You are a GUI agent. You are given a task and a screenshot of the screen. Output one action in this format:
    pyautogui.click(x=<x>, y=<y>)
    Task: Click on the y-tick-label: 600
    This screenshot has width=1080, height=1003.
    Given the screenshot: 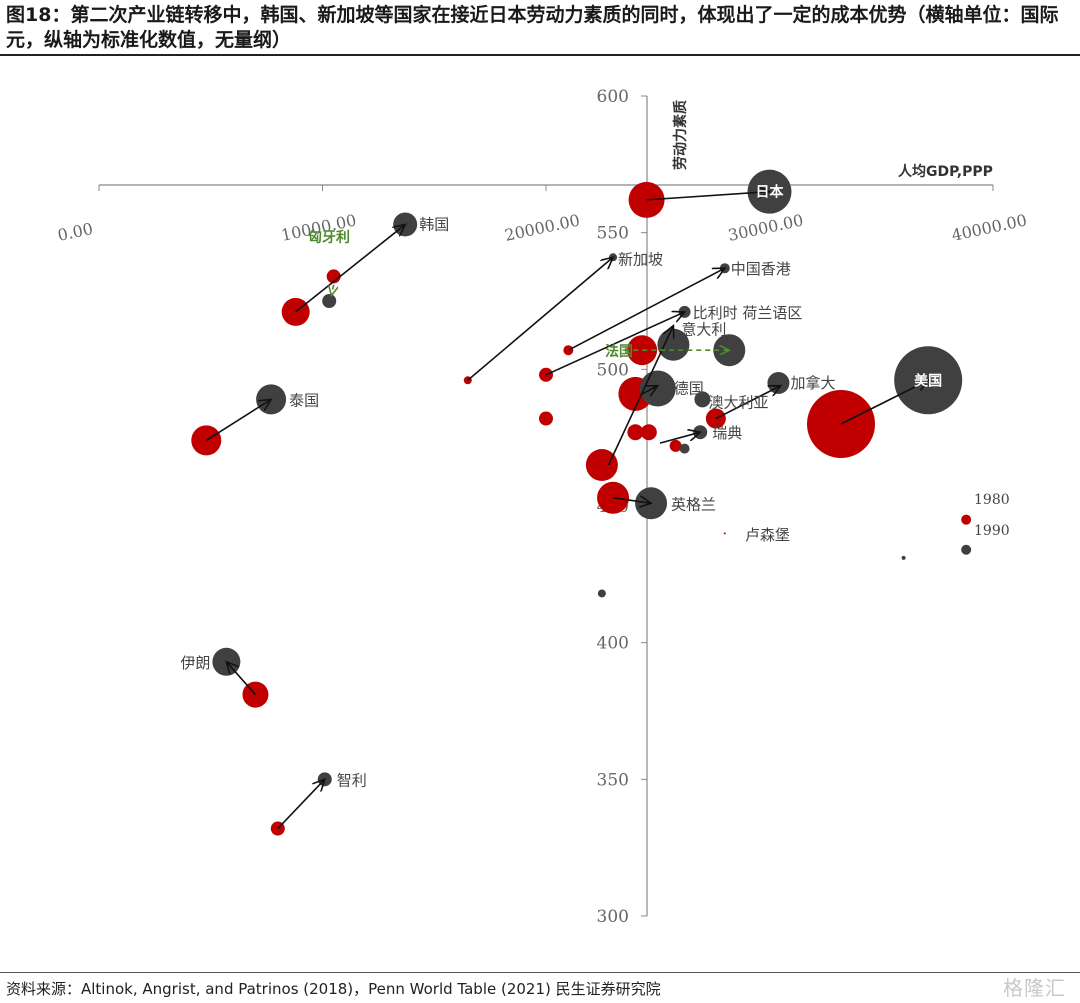 What is the action you would take?
    pyautogui.click(x=613, y=97)
    